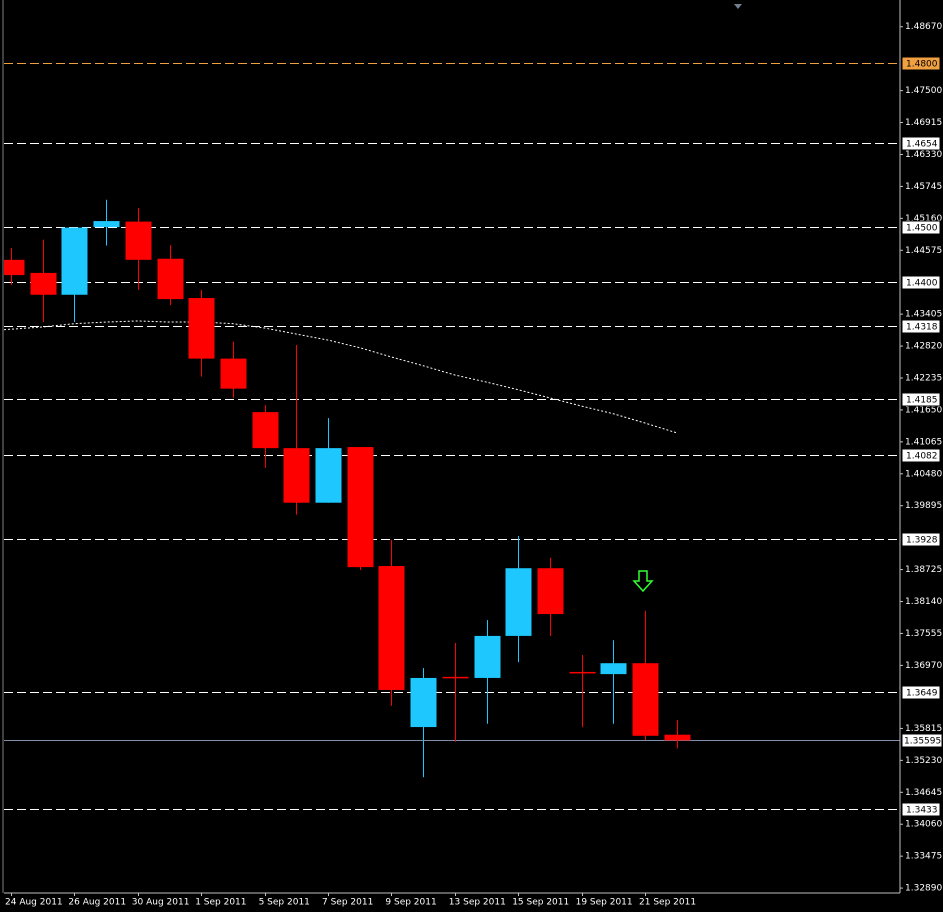  I want to click on y-tick-label: 1.42235, so click(923, 378).